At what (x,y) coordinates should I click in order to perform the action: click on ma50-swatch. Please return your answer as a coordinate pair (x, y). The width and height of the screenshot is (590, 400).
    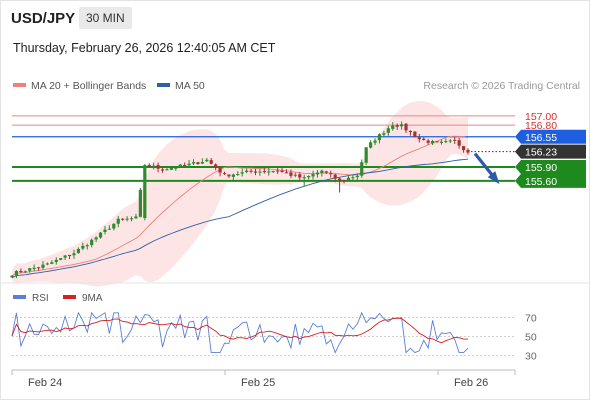
    Looking at the image, I should click on (163, 85).